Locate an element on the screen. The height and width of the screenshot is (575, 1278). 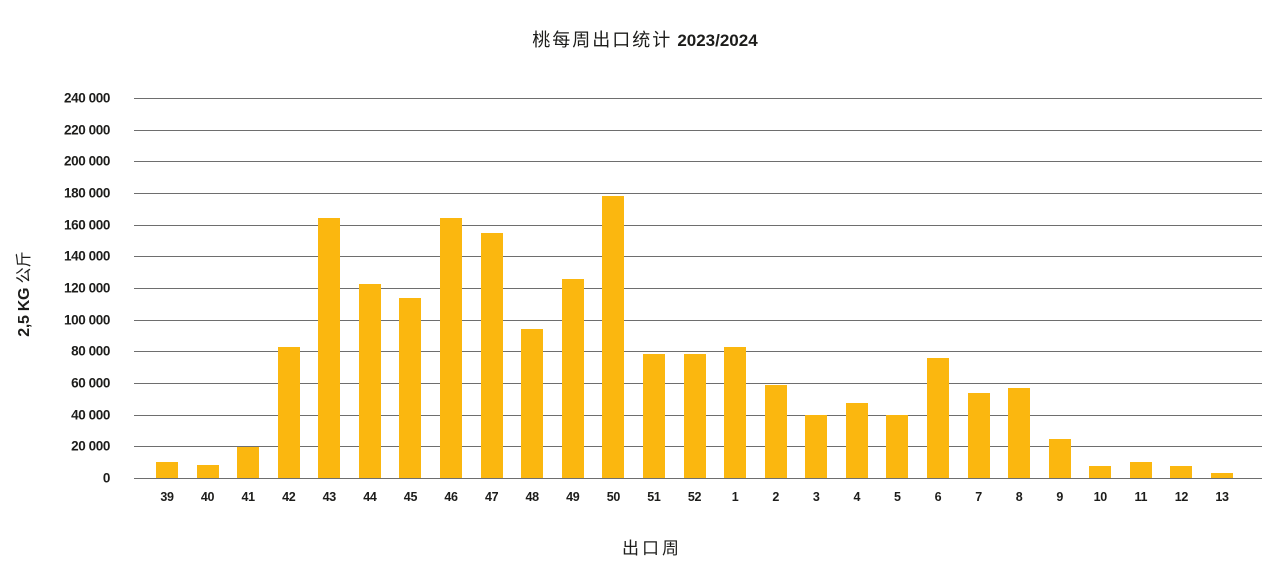
x-tick-label: 8 is located at coordinates (1019, 497).